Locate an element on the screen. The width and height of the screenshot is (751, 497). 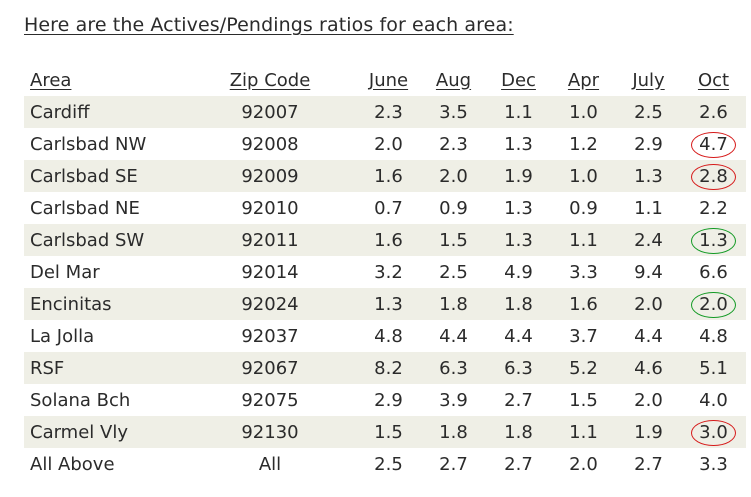
header-zip-code: Zip Code is located at coordinates (270, 80).